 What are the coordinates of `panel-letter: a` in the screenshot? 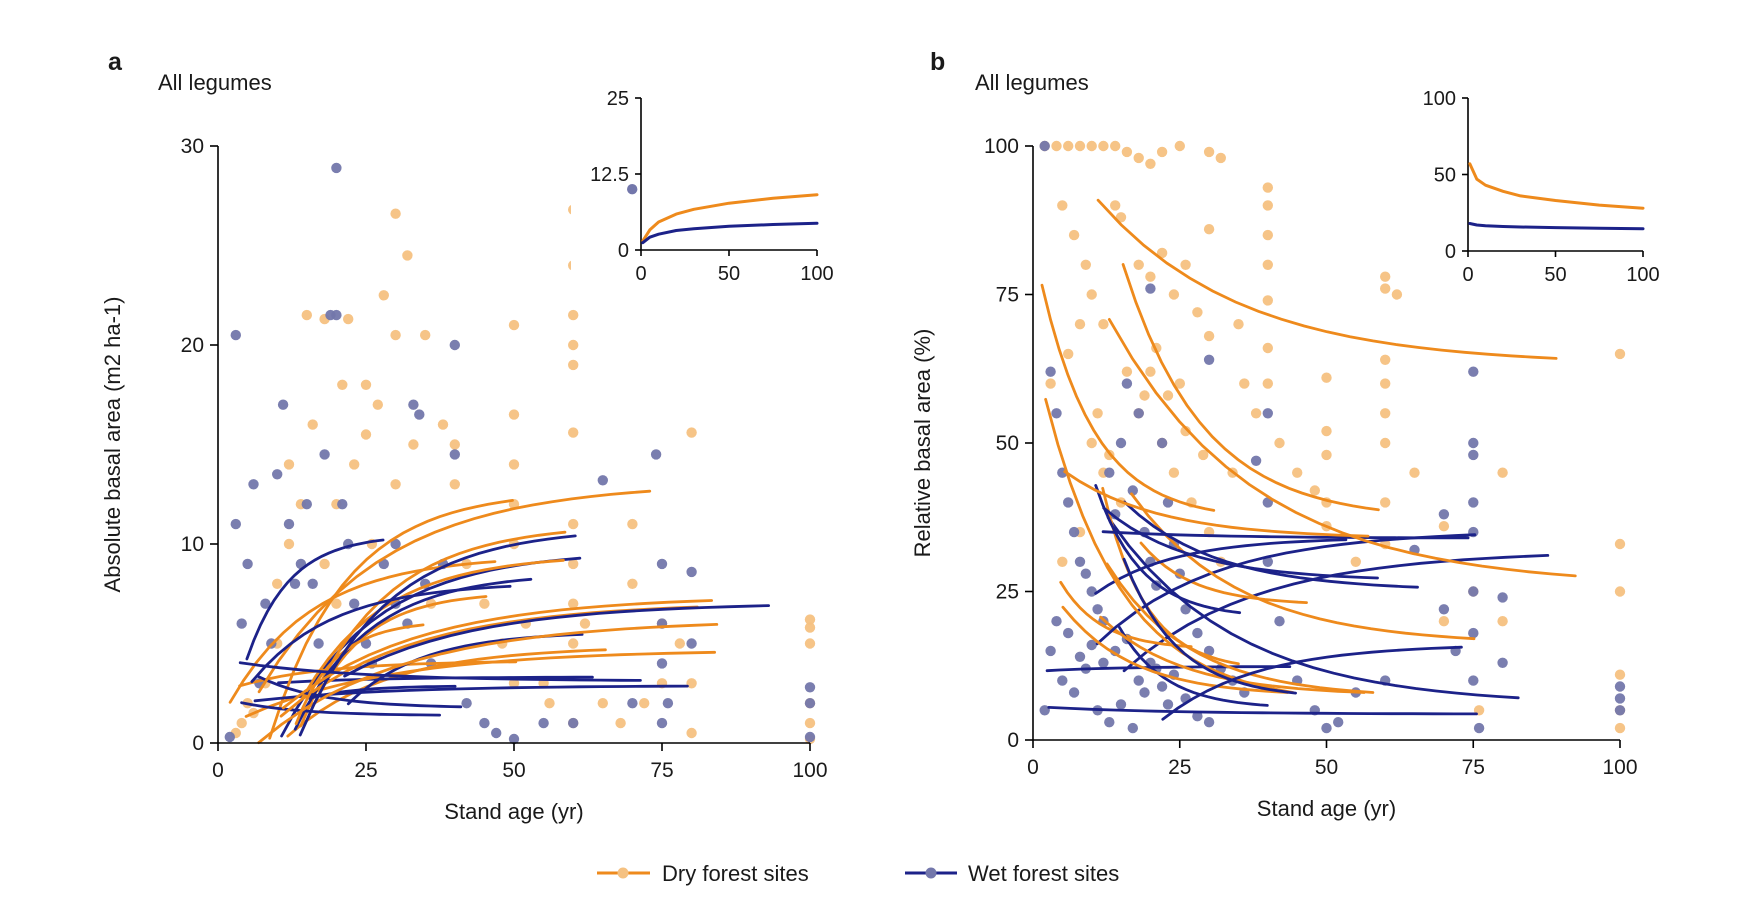 It's located at (115, 62).